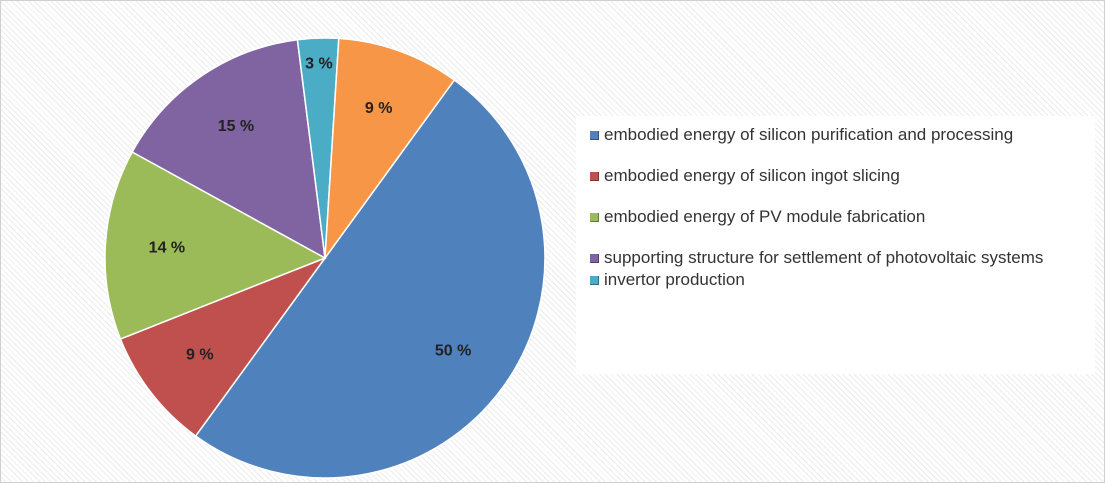 The image size is (1105, 483). Describe the element at coordinates (765, 216) in the screenshot. I see `legend-label: embodied energy of PV module fabrication` at that location.